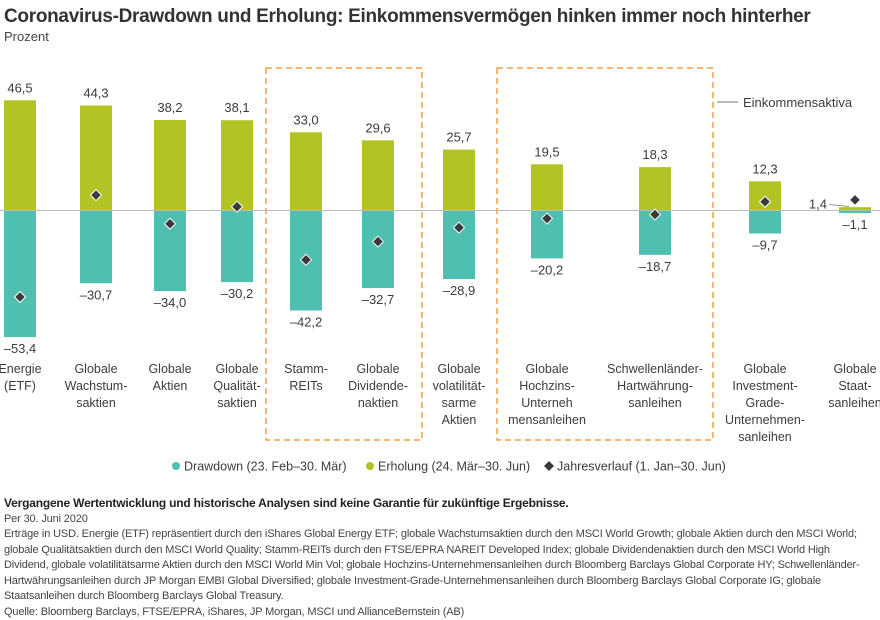  I want to click on value-label-drawdown: –9,7, so click(764, 244).